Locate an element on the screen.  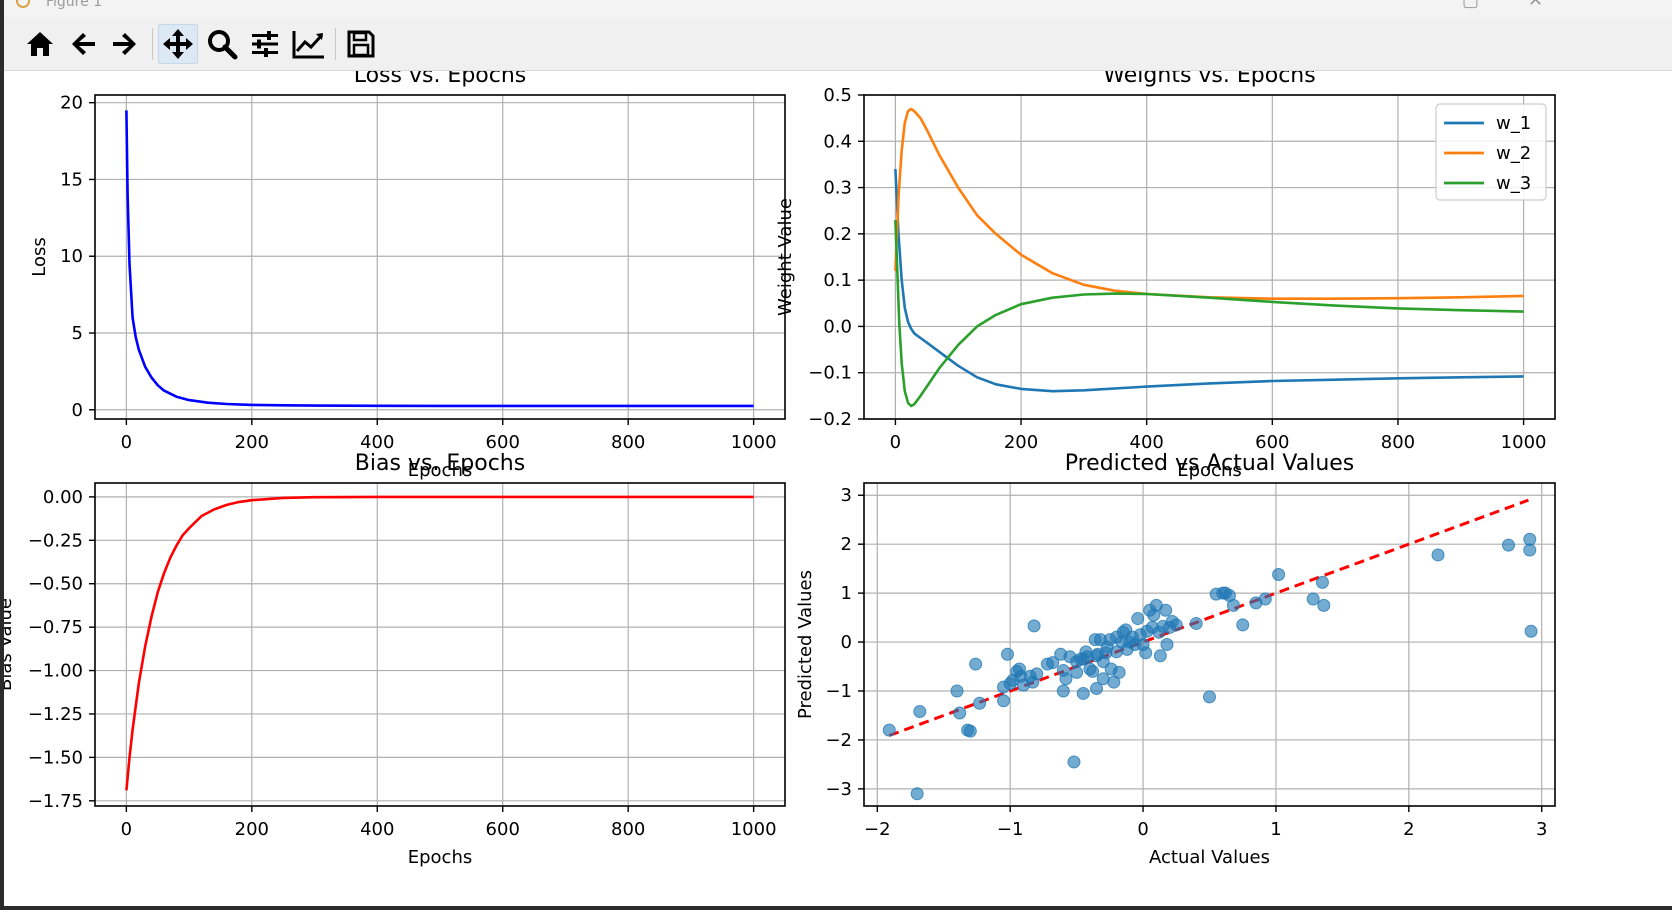
subplots-button is located at coordinates (265, 44).